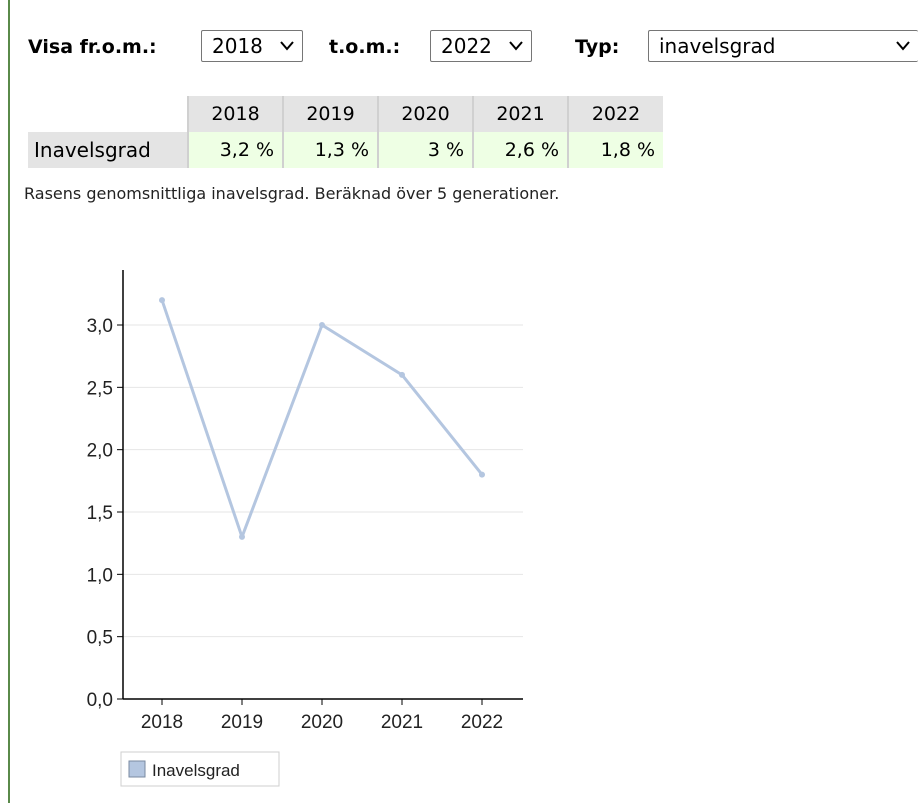 This screenshot has height=803, width=918. I want to click on from-year-select: 2018, so click(252, 46).